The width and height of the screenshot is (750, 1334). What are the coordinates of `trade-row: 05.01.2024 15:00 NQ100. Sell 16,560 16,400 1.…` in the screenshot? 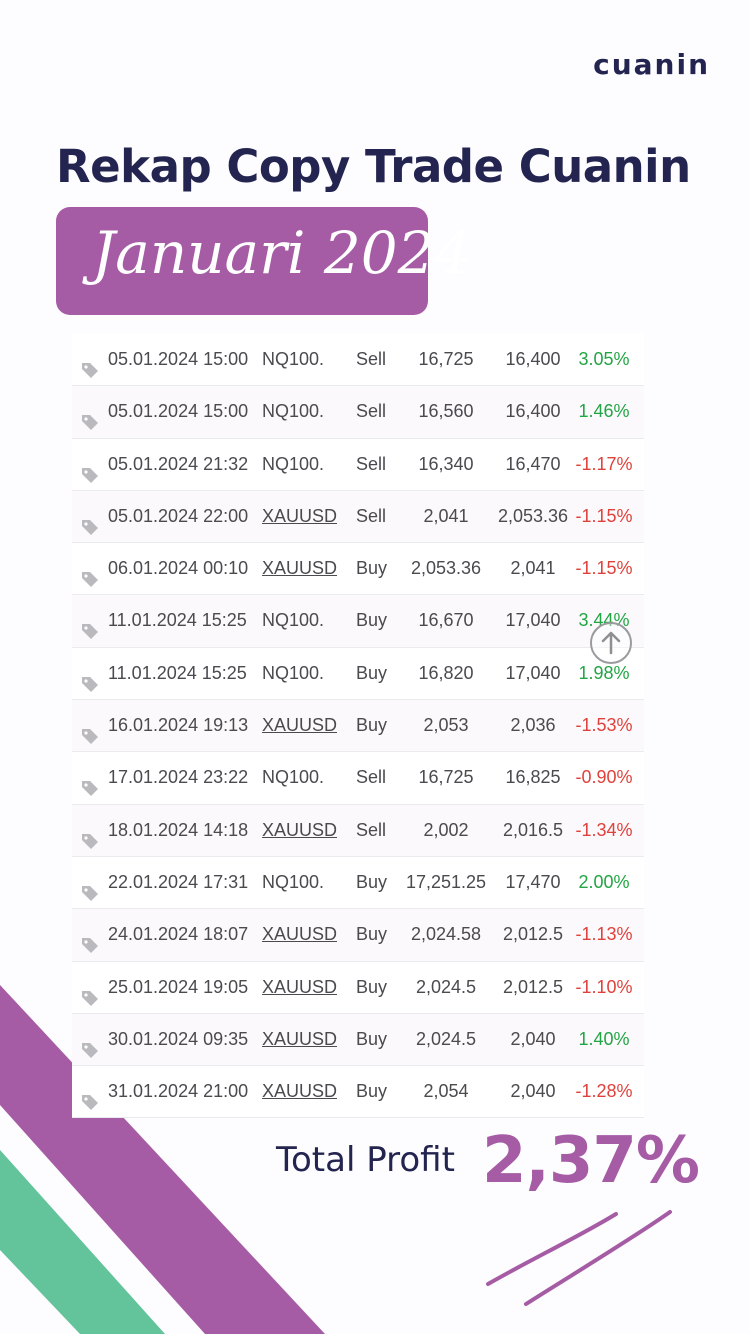 It's located at (358, 412).